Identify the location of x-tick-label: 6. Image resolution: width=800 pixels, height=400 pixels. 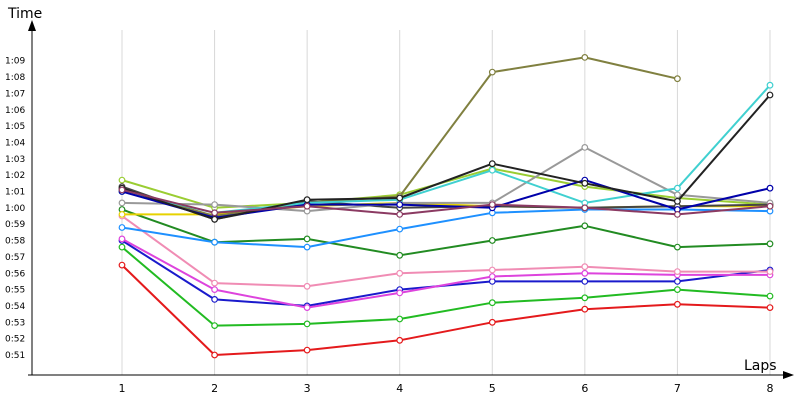
(584, 388).